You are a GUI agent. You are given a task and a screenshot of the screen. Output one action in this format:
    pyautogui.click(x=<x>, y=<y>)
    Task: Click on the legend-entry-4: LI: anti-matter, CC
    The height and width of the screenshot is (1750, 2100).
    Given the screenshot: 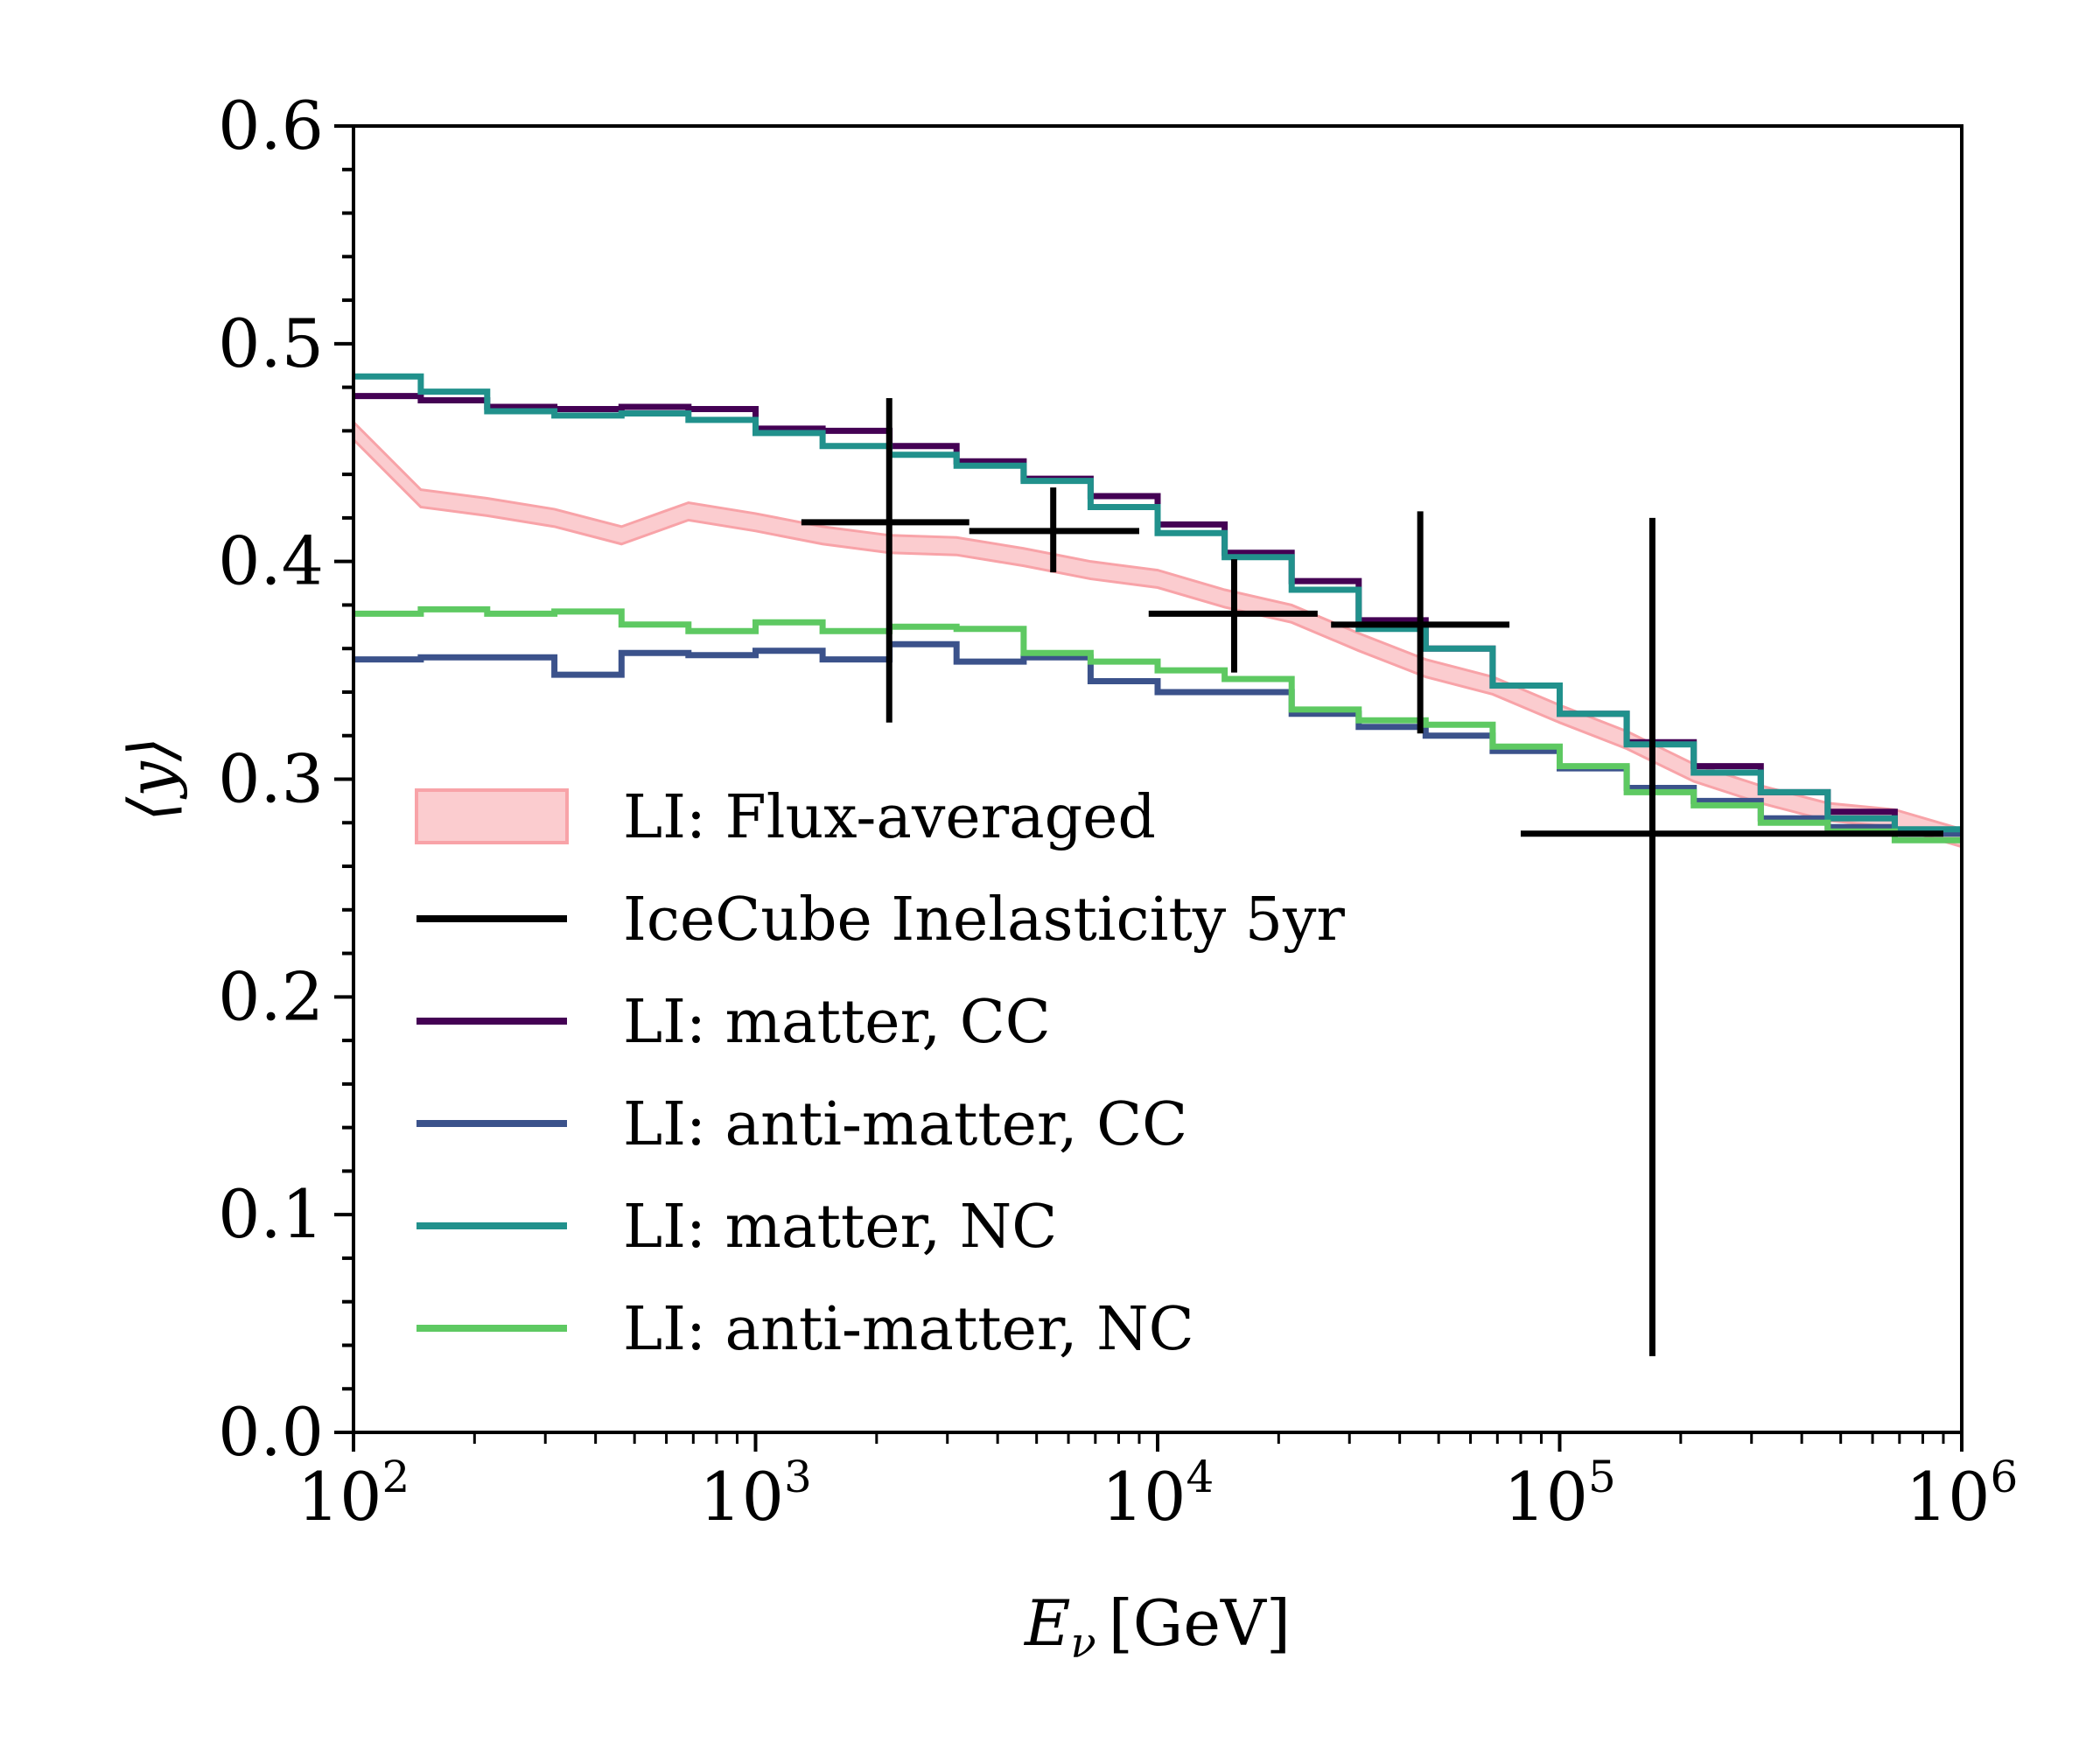 What is the action you would take?
    pyautogui.click(x=801, y=1124)
    